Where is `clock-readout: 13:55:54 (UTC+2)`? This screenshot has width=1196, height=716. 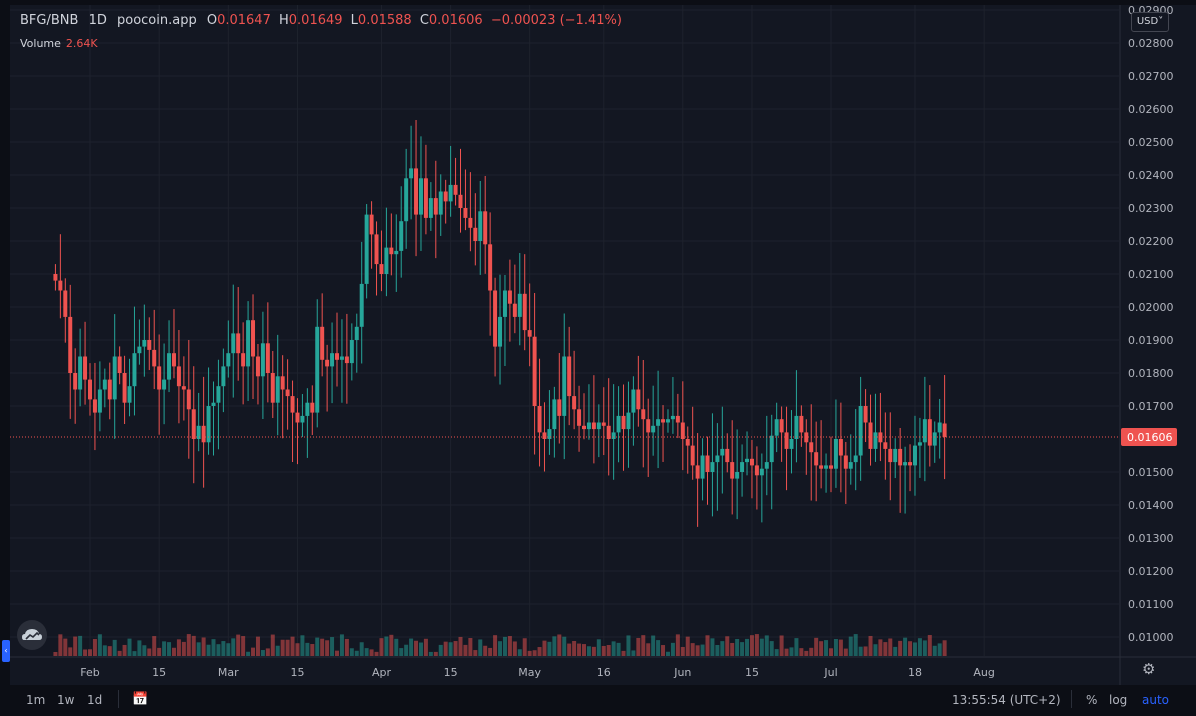
clock-readout: 13:55:54 (UTC+2) is located at coordinates (1006, 700).